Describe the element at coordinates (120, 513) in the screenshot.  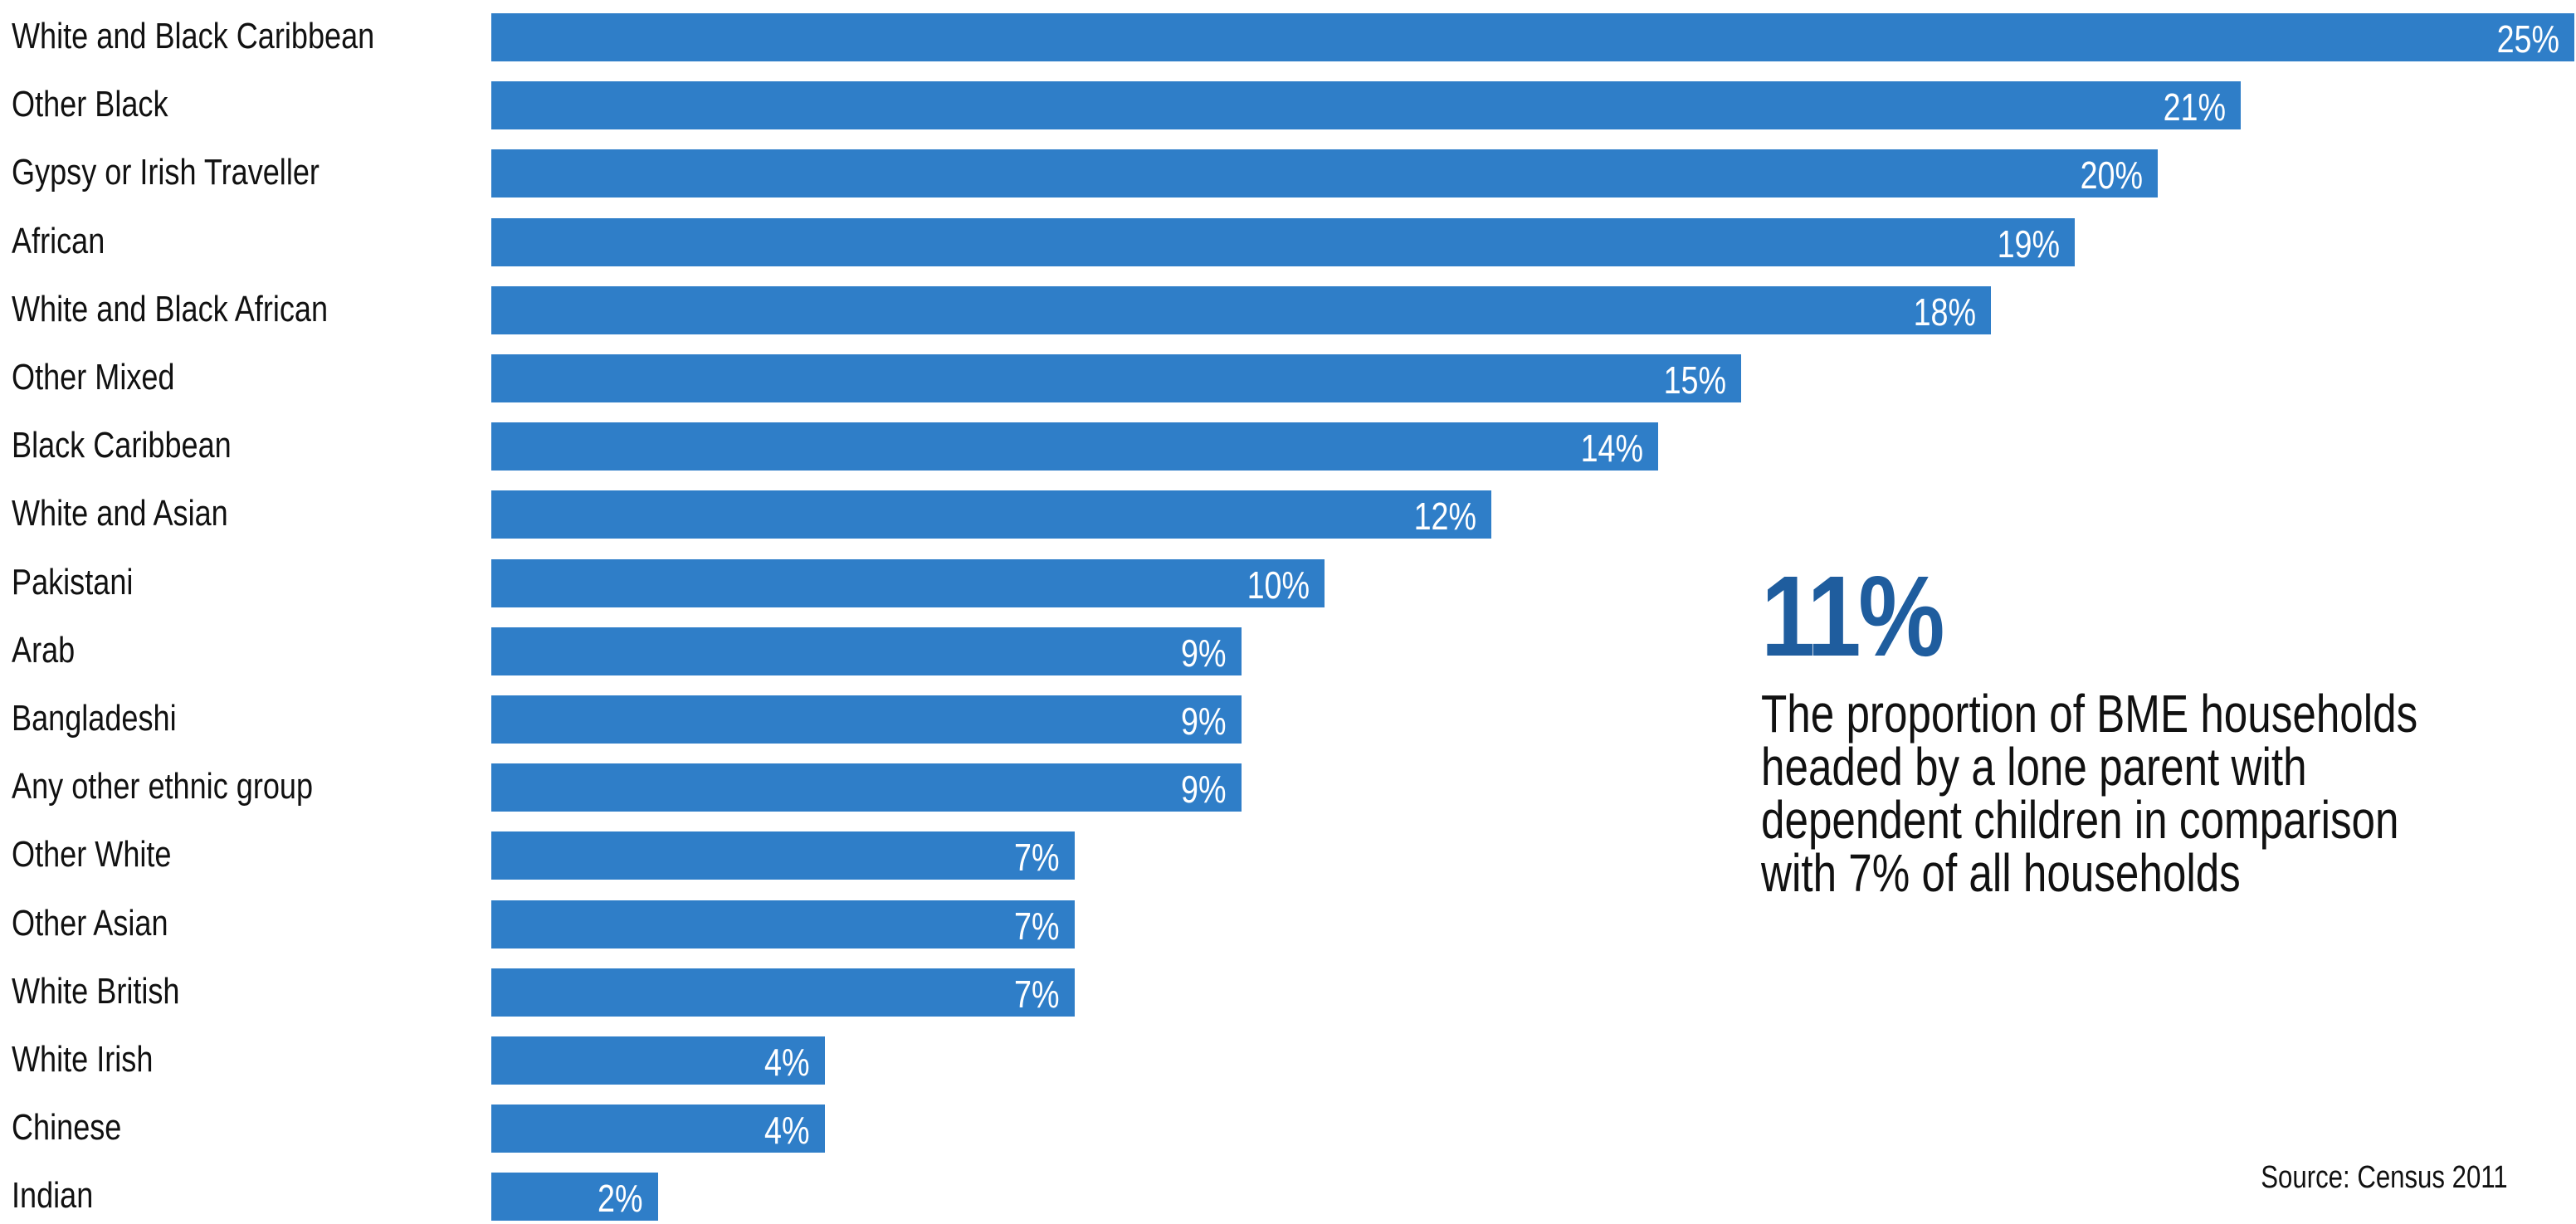
I see `category-label: White and Asian` at that location.